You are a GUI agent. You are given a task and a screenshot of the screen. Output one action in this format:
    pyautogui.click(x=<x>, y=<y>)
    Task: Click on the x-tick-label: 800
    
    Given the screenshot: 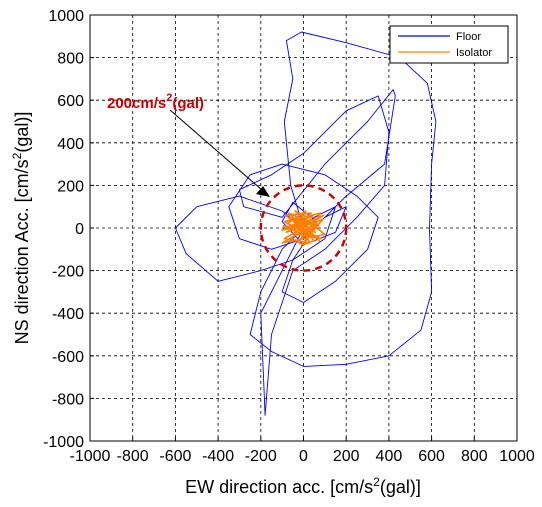 What is the action you would take?
    pyautogui.click(x=474, y=456)
    